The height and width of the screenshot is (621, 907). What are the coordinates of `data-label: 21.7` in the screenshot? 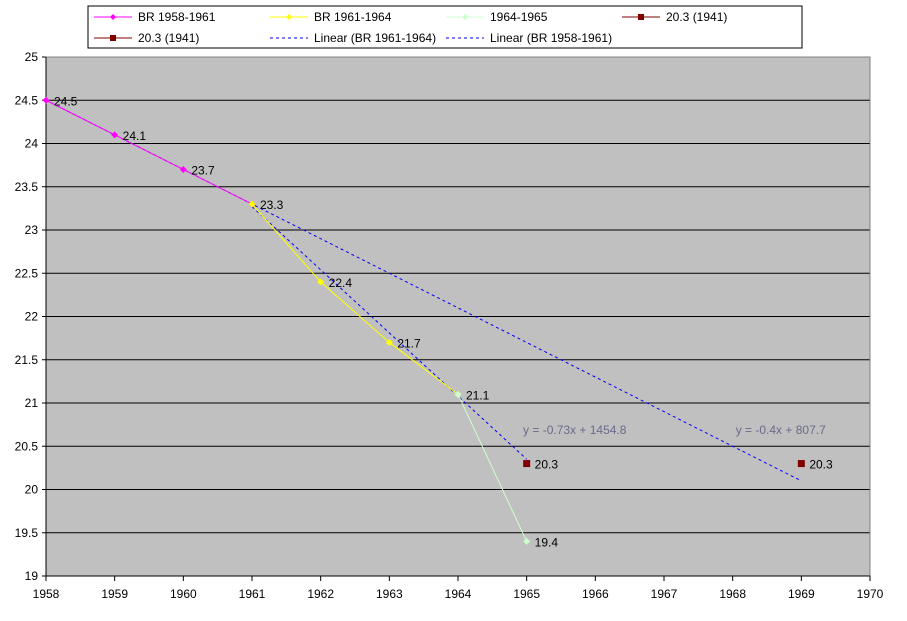 It's located at (409, 343).